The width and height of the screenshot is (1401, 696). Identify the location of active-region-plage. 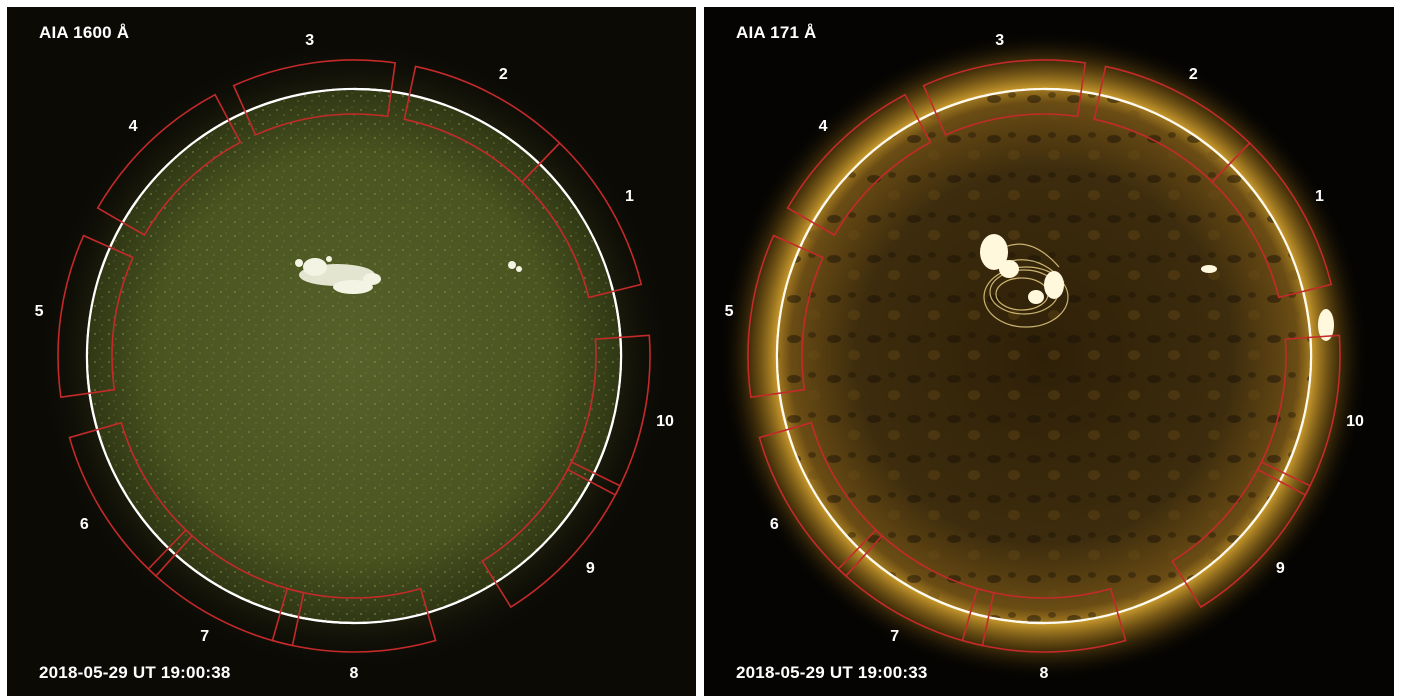
(408, 275).